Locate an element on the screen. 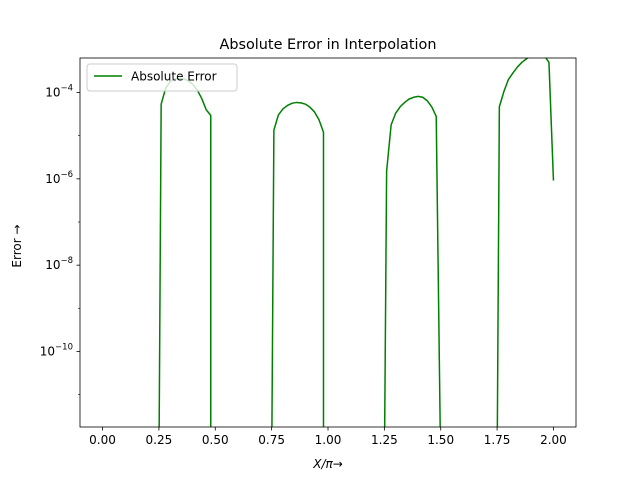 This screenshot has height=480, width=640. x-tick-label: 0.00 is located at coordinates (102, 440).